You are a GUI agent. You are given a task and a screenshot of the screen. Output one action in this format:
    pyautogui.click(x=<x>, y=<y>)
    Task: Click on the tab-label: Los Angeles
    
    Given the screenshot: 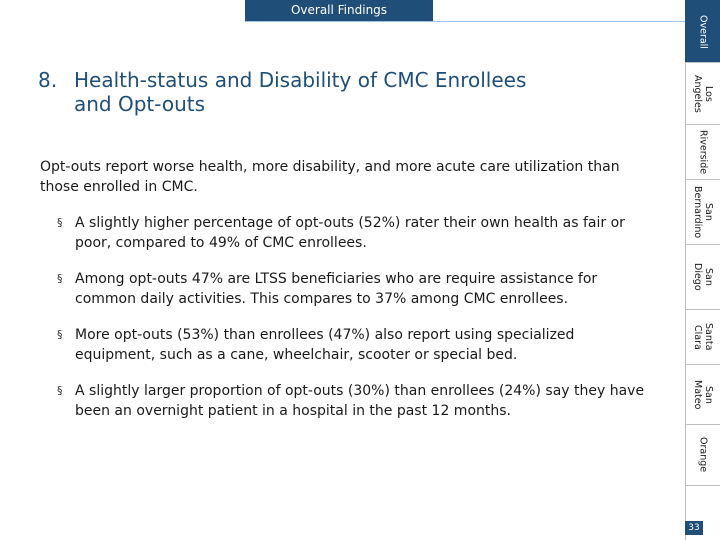 What is the action you would take?
    pyautogui.click(x=703, y=93)
    